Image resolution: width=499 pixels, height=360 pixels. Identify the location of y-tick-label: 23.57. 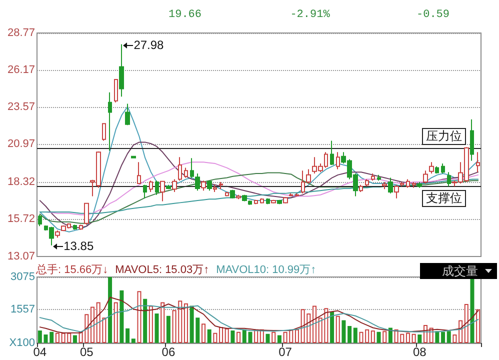
(21, 107).